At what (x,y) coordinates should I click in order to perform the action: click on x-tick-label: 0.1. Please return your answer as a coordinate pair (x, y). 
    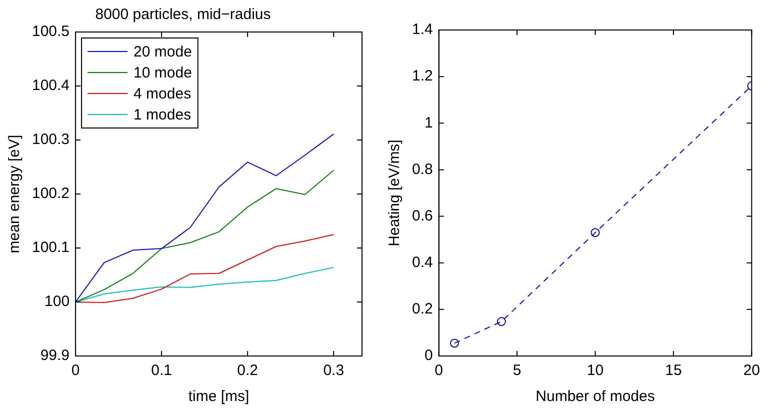
    Looking at the image, I should click on (161, 371).